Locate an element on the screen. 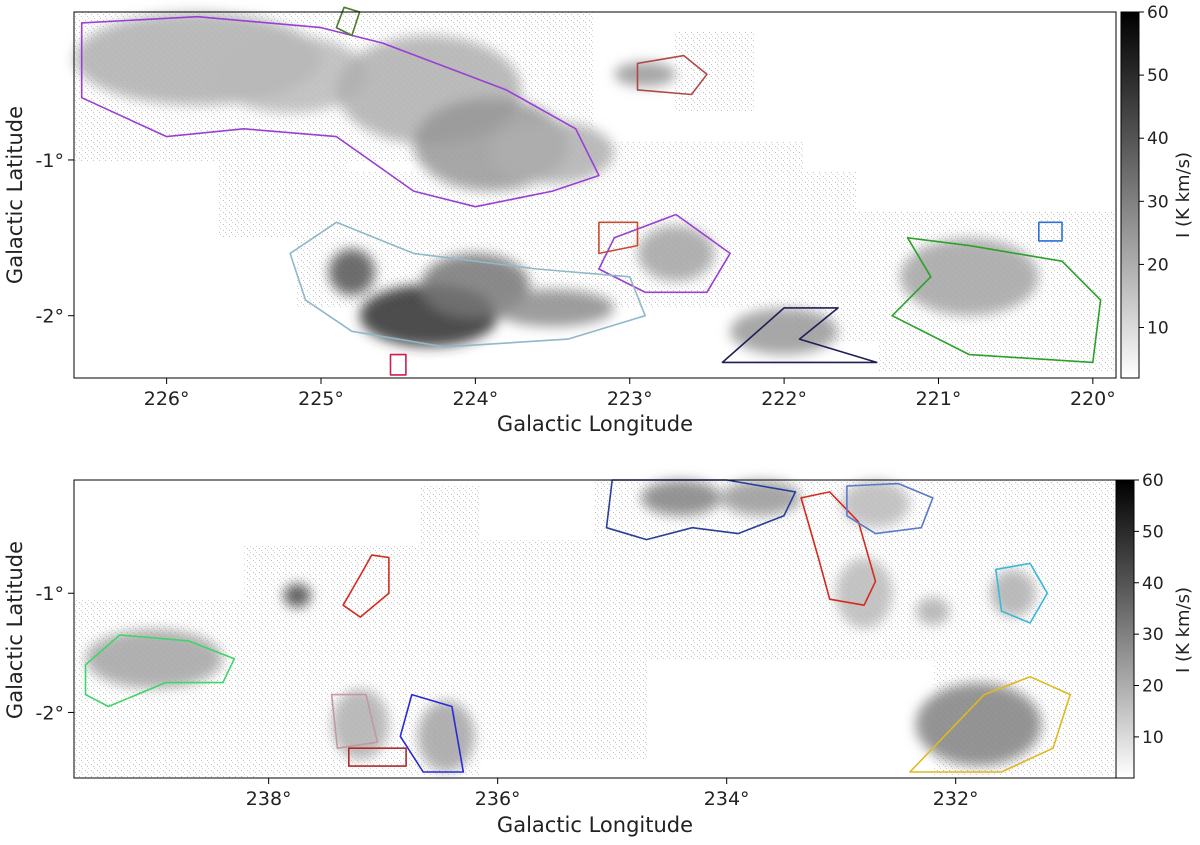  top-colorbar-ticks: 10 20 30 40 50 60 is located at coordinates (1154, 171).